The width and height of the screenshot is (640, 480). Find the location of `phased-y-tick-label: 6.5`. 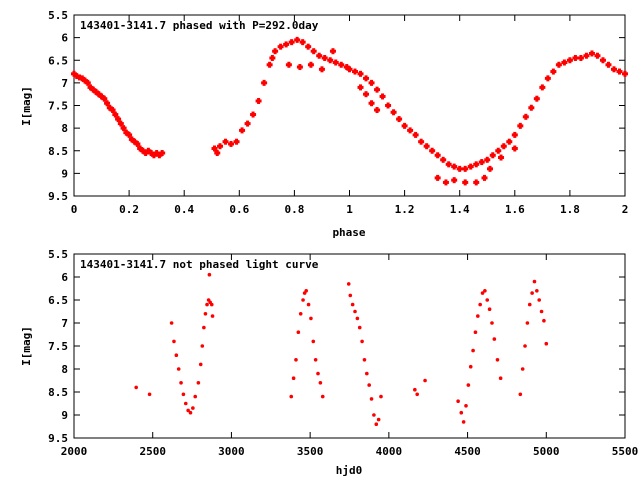

phased-y-tick-label: 6.5 is located at coordinates (58, 60).